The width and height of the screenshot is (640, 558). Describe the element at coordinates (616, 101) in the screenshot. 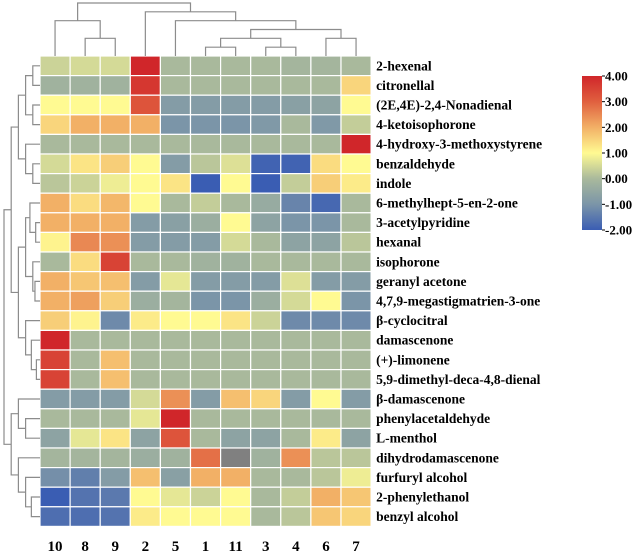

I see `colorbar-tick-label: 3.00` at that location.